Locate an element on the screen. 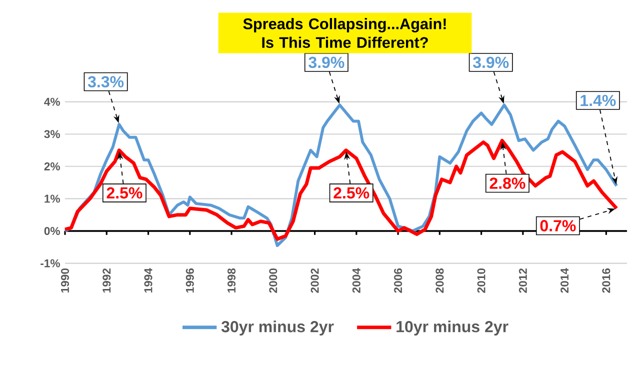 The image size is (639, 381). x-tick-label: 1998 is located at coordinates (232, 280).